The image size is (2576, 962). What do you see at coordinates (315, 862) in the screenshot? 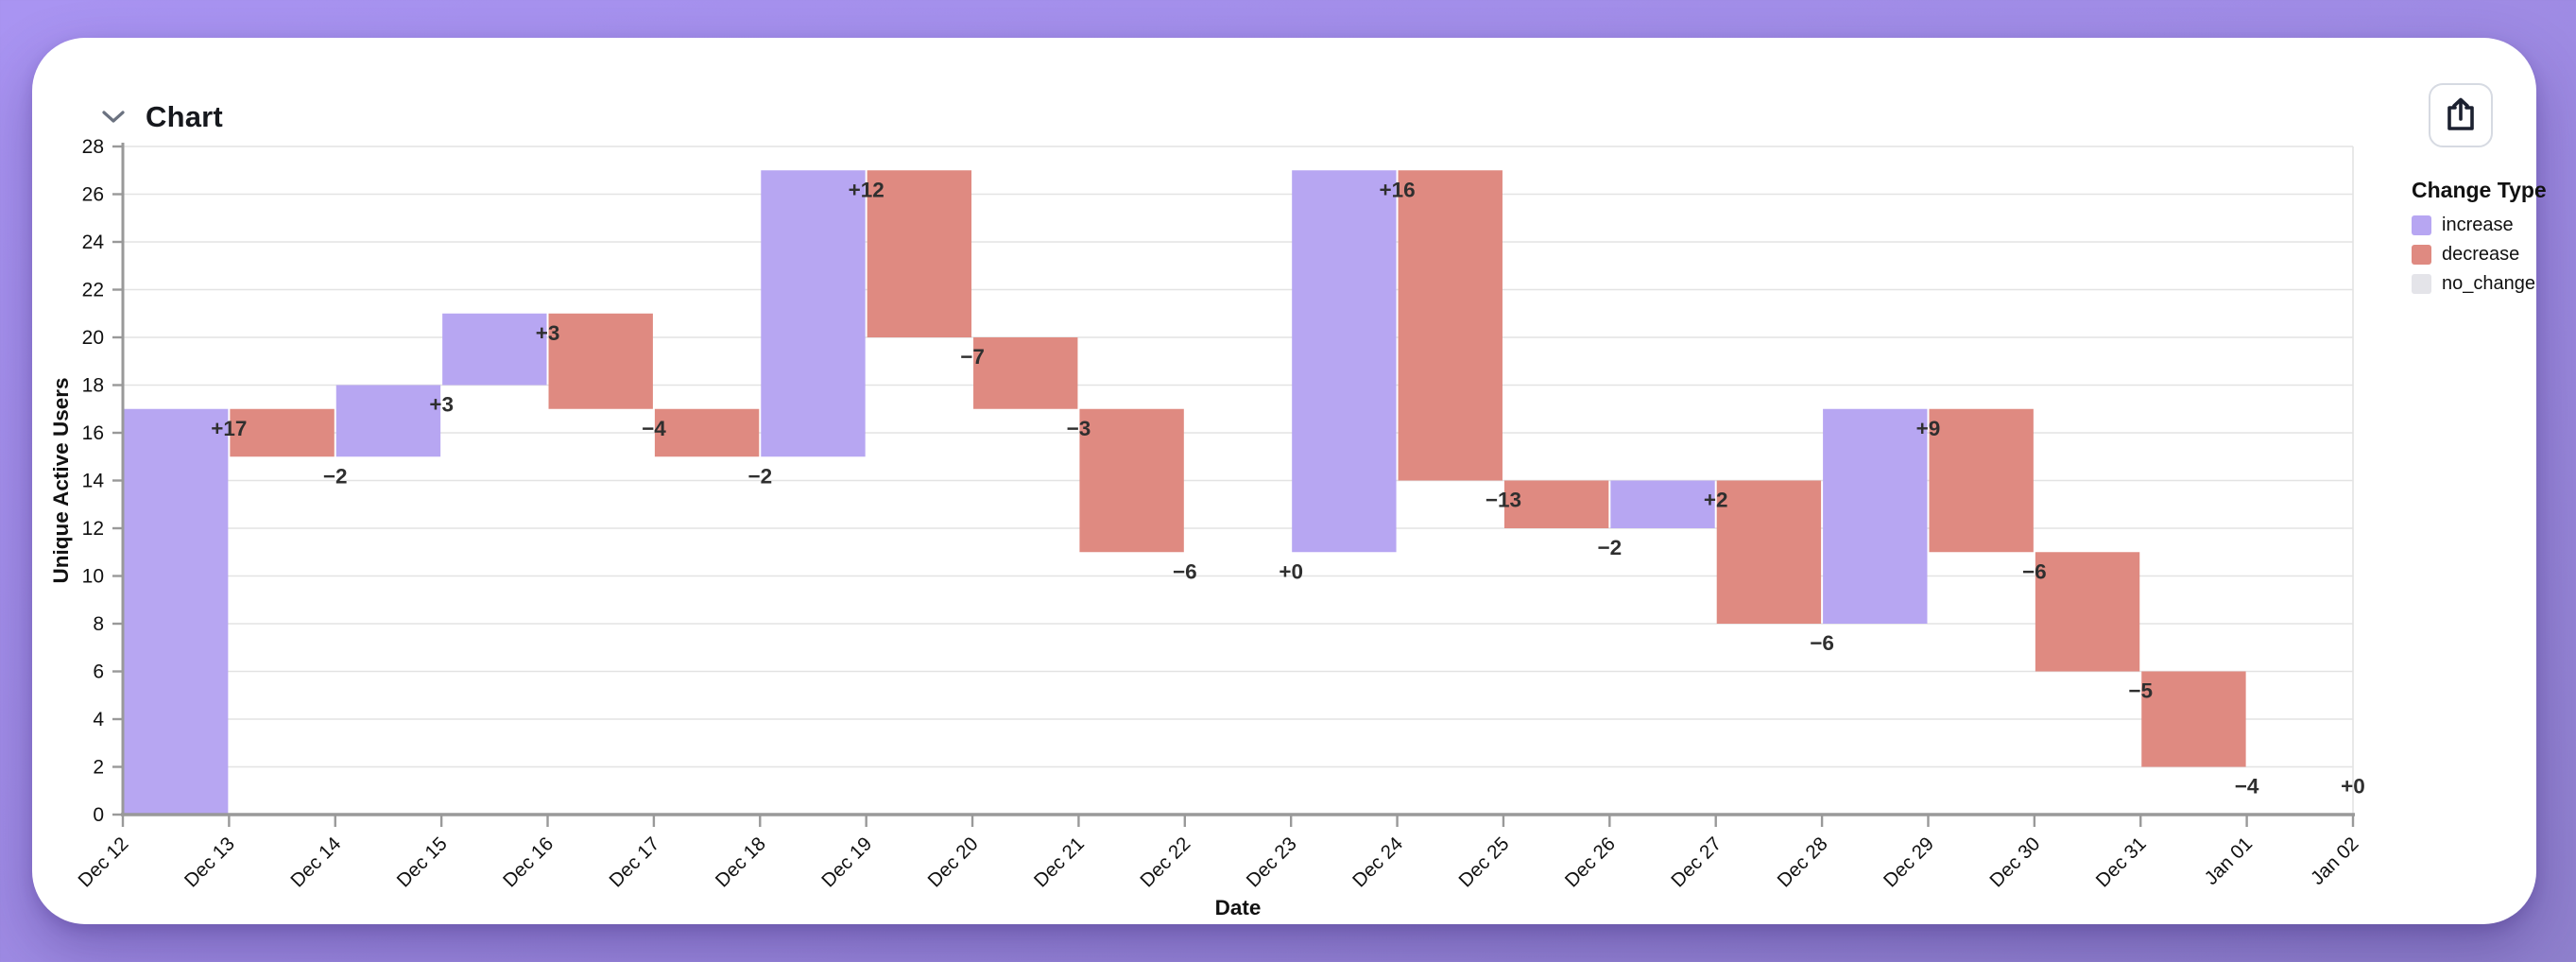
I see `x-tick-label: Dec 14` at bounding box center [315, 862].